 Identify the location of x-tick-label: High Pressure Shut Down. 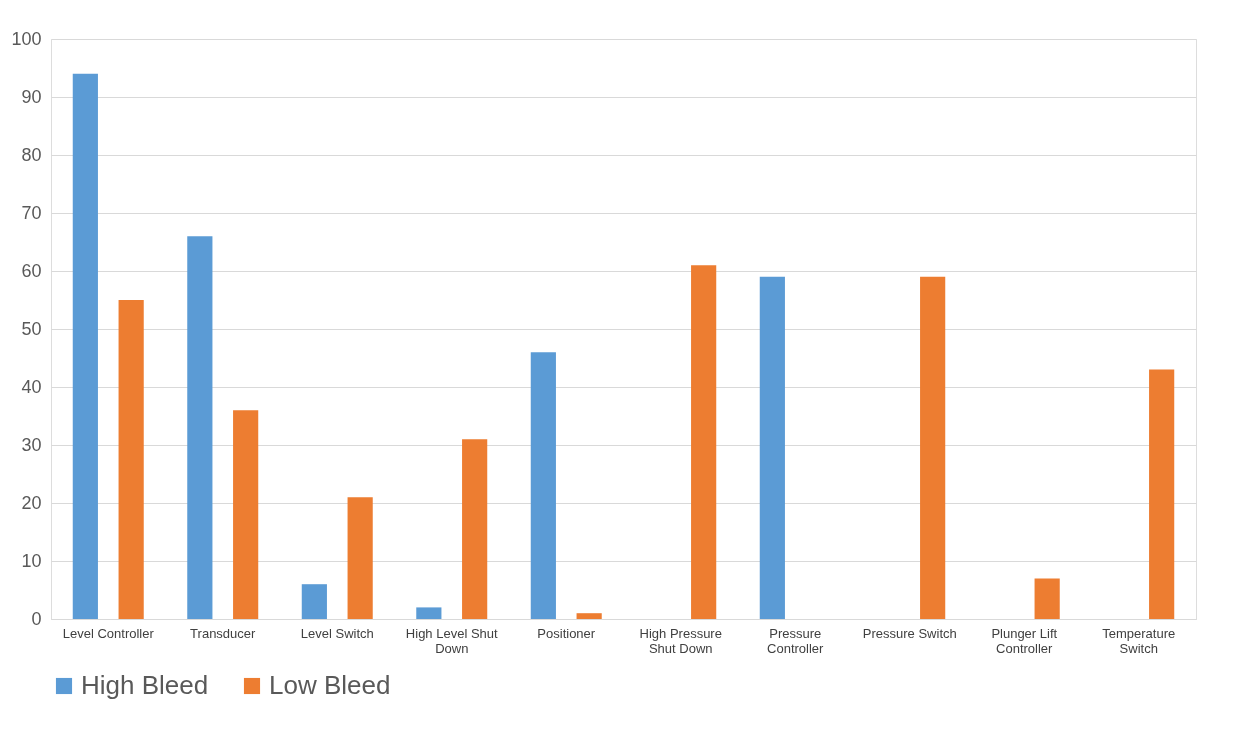
(680, 640).